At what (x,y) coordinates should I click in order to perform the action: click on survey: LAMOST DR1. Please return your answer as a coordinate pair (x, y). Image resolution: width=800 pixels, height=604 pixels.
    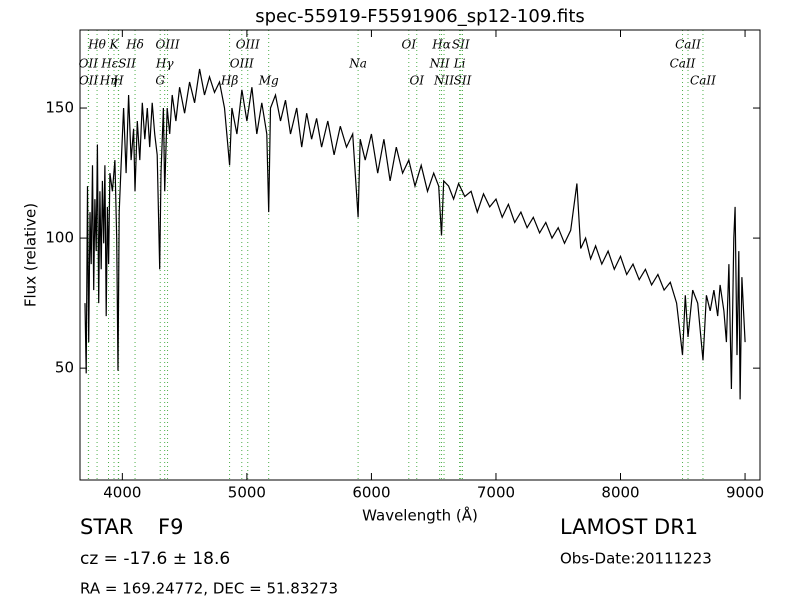
    Looking at the image, I should click on (629, 527).